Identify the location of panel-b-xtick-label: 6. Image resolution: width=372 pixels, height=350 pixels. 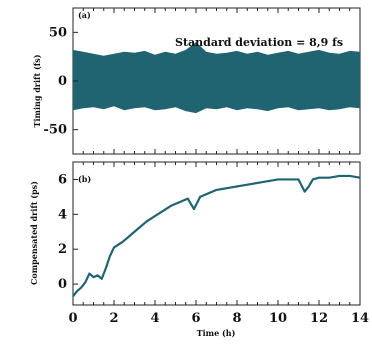
(195, 318).